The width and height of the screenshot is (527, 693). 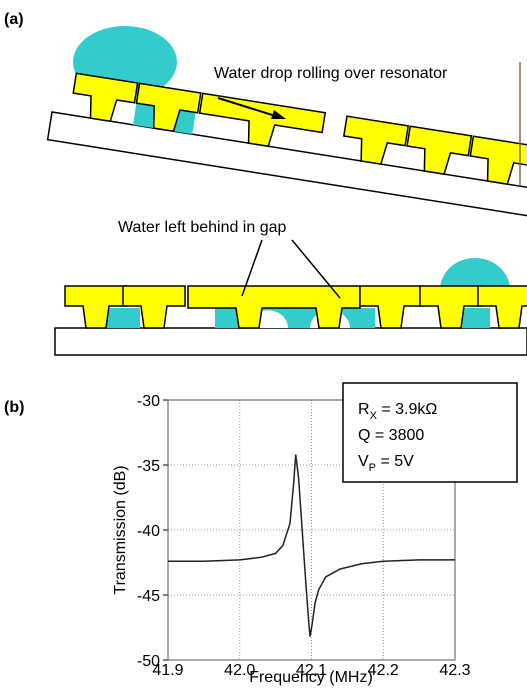 I want to click on x-tick-label: 41.9, so click(x=167, y=670).